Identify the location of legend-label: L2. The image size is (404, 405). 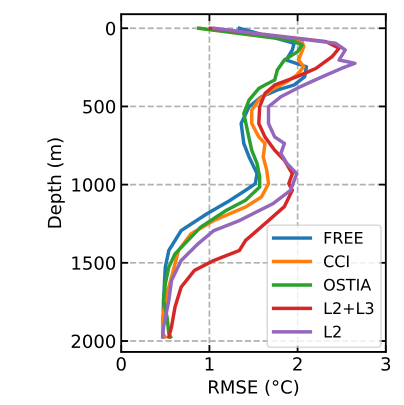
(332, 332).